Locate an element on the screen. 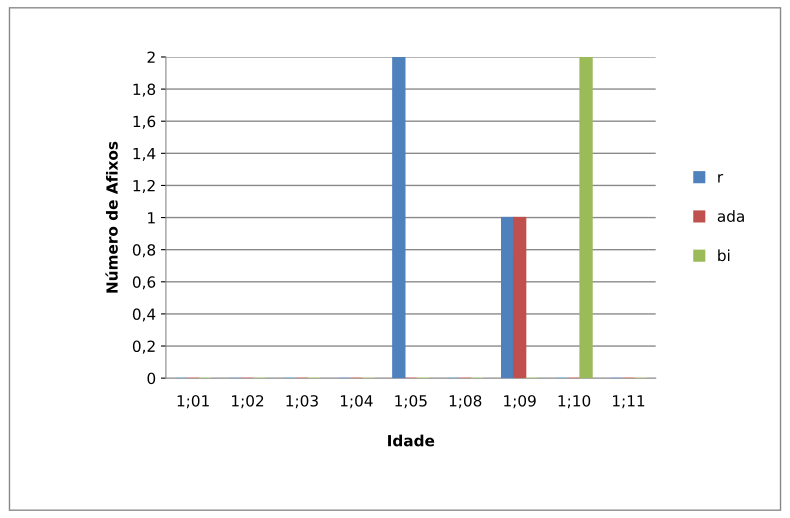 This screenshot has width=790, height=518. y-tick-label: 0 is located at coordinates (151, 378).